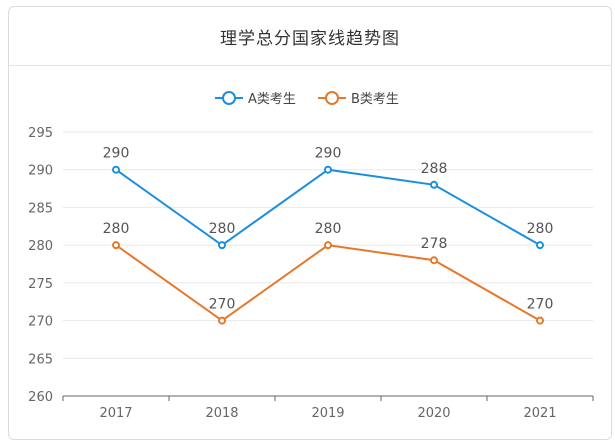 This screenshot has height=444, width=615. What do you see at coordinates (434, 244) in the screenshot?
I see `data-label: 278` at bounding box center [434, 244].